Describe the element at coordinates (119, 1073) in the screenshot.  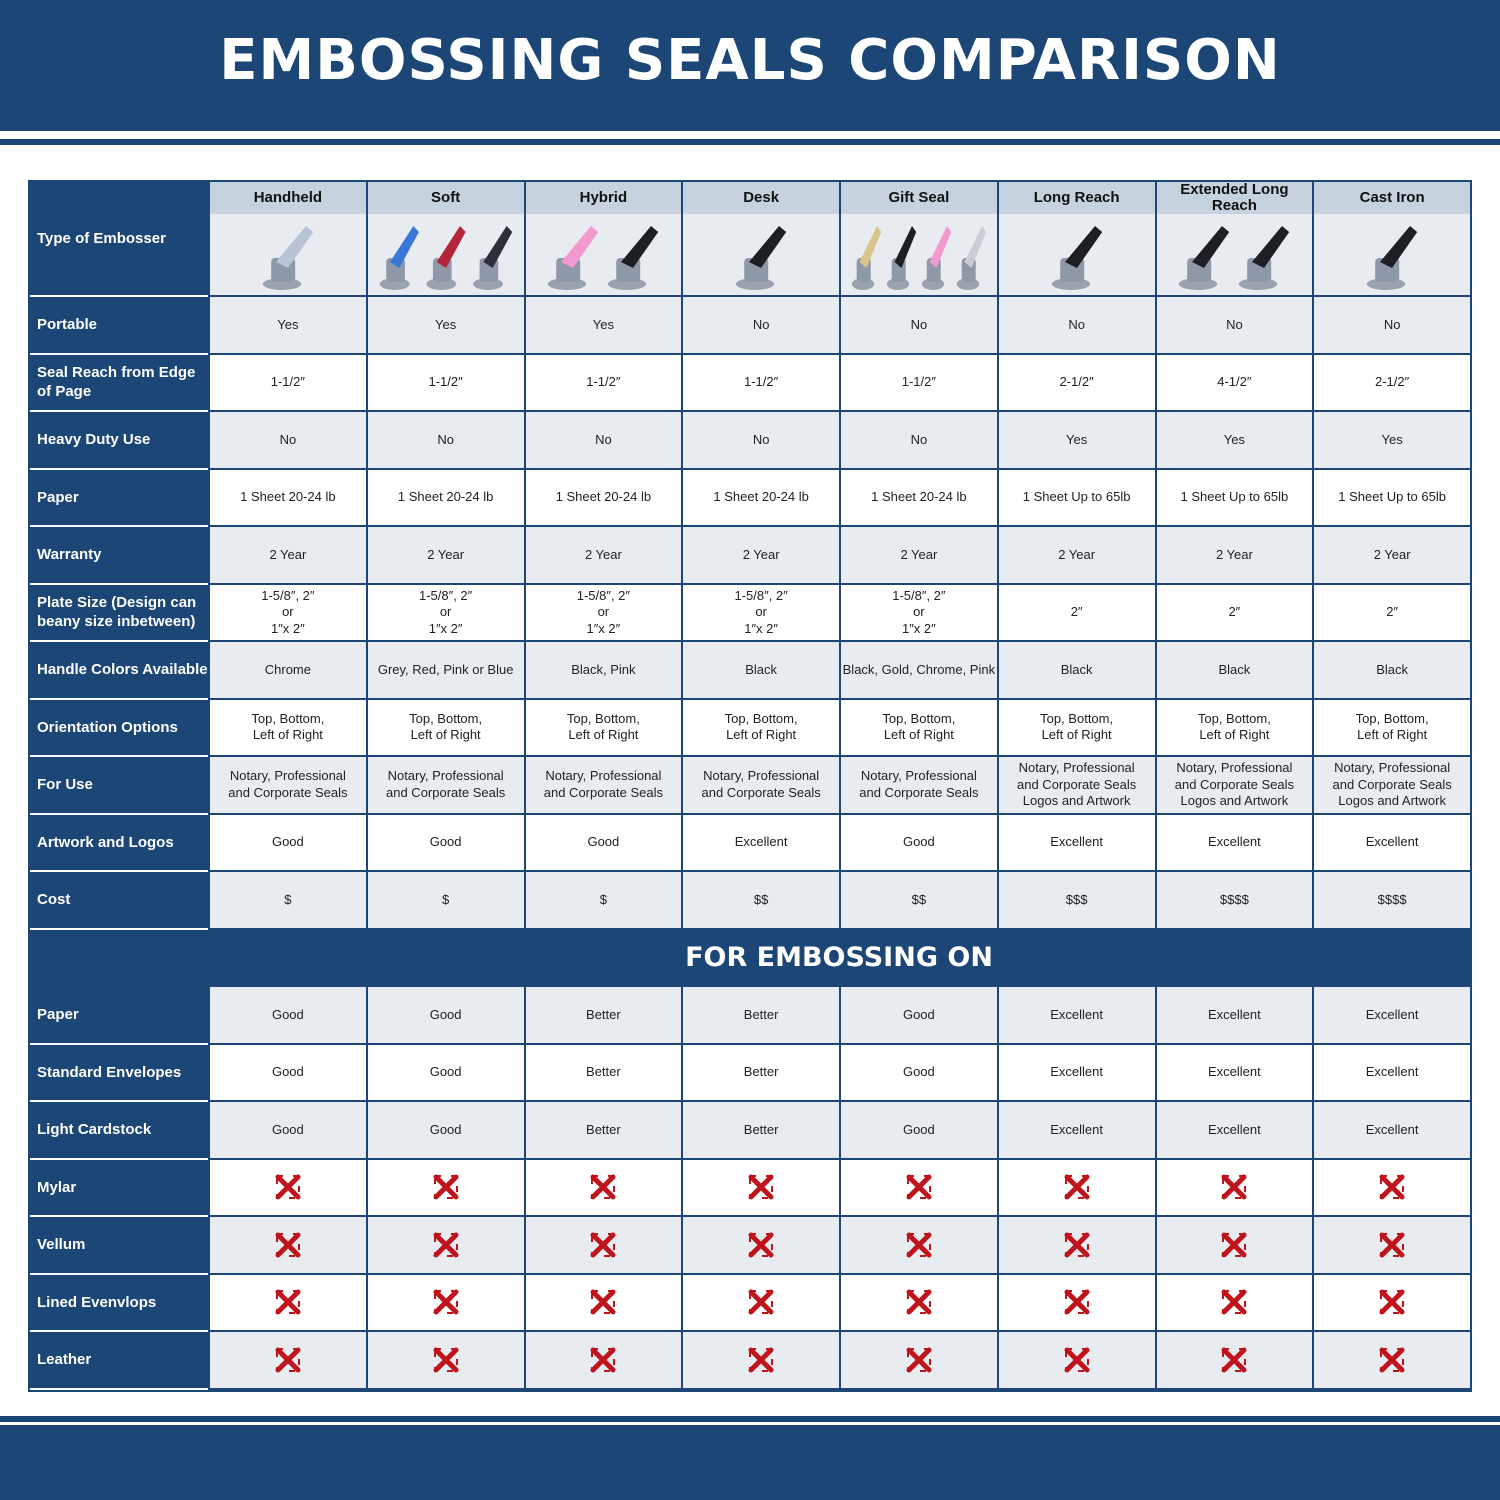
I see `row-label: Standard Envelopes` at that location.